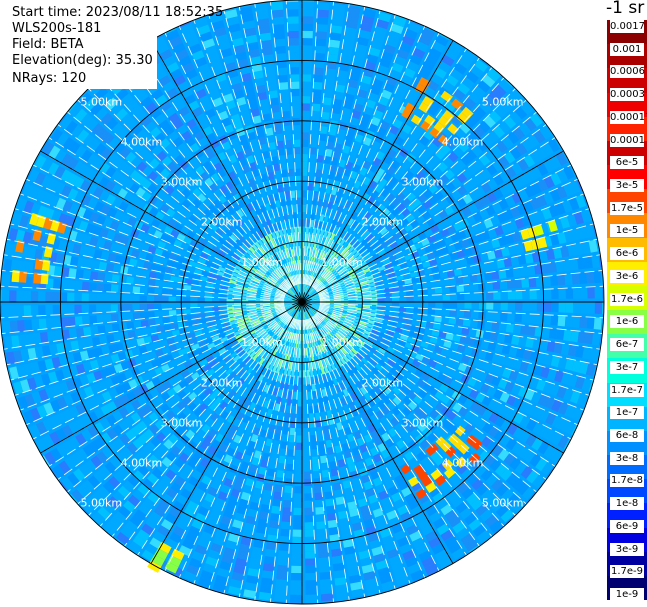 The width and height of the screenshot is (647, 607). What do you see at coordinates (627, 367) in the screenshot?
I see `colorbar-tick-label: 3e-7` at bounding box center [627, 367].